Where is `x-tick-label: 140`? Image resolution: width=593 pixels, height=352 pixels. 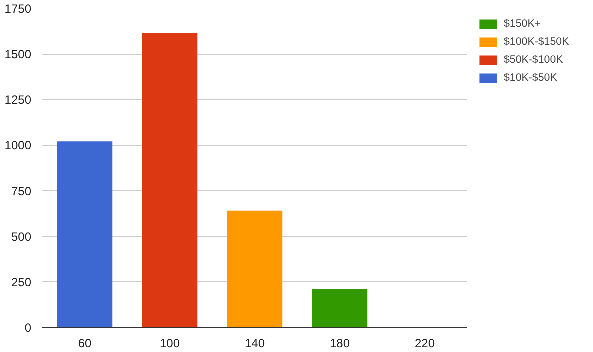 x-tick-label: 140 is located at coordinates (255, 343).